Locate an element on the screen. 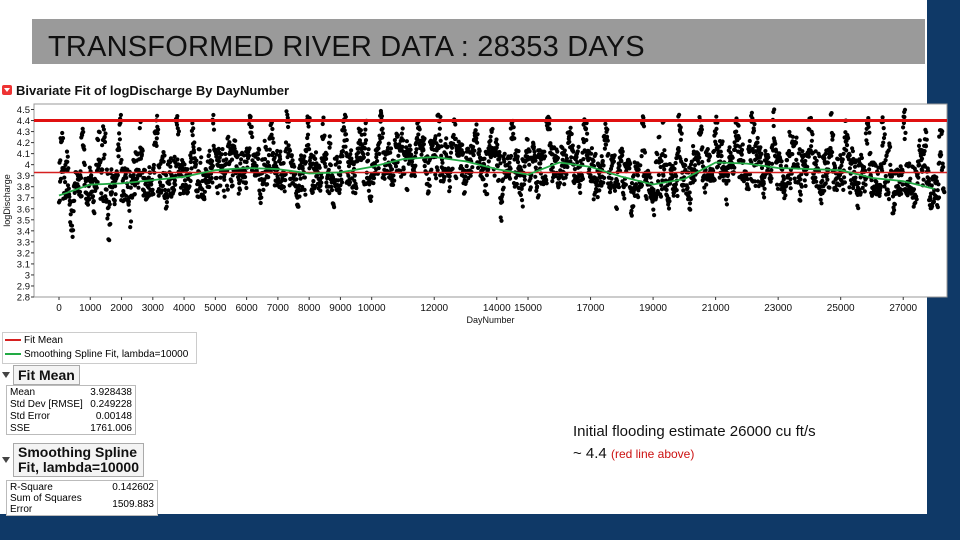 The image size is (960, 540). red-triangle-menu-icon is located at coordinates (7, 90).